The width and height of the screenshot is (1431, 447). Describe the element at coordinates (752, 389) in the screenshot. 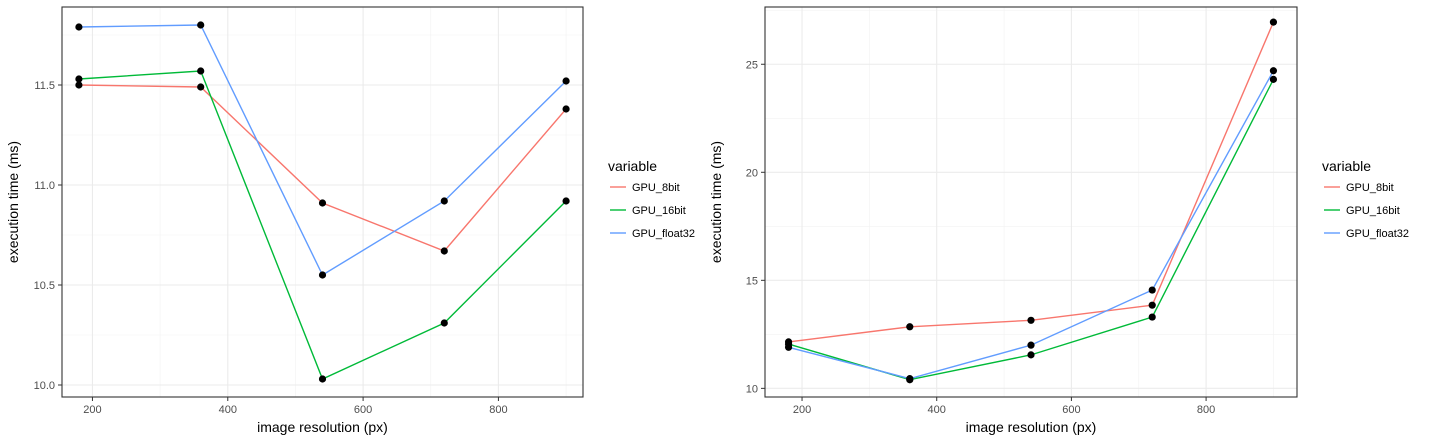

I see `y-tick-label: 10` at that location.